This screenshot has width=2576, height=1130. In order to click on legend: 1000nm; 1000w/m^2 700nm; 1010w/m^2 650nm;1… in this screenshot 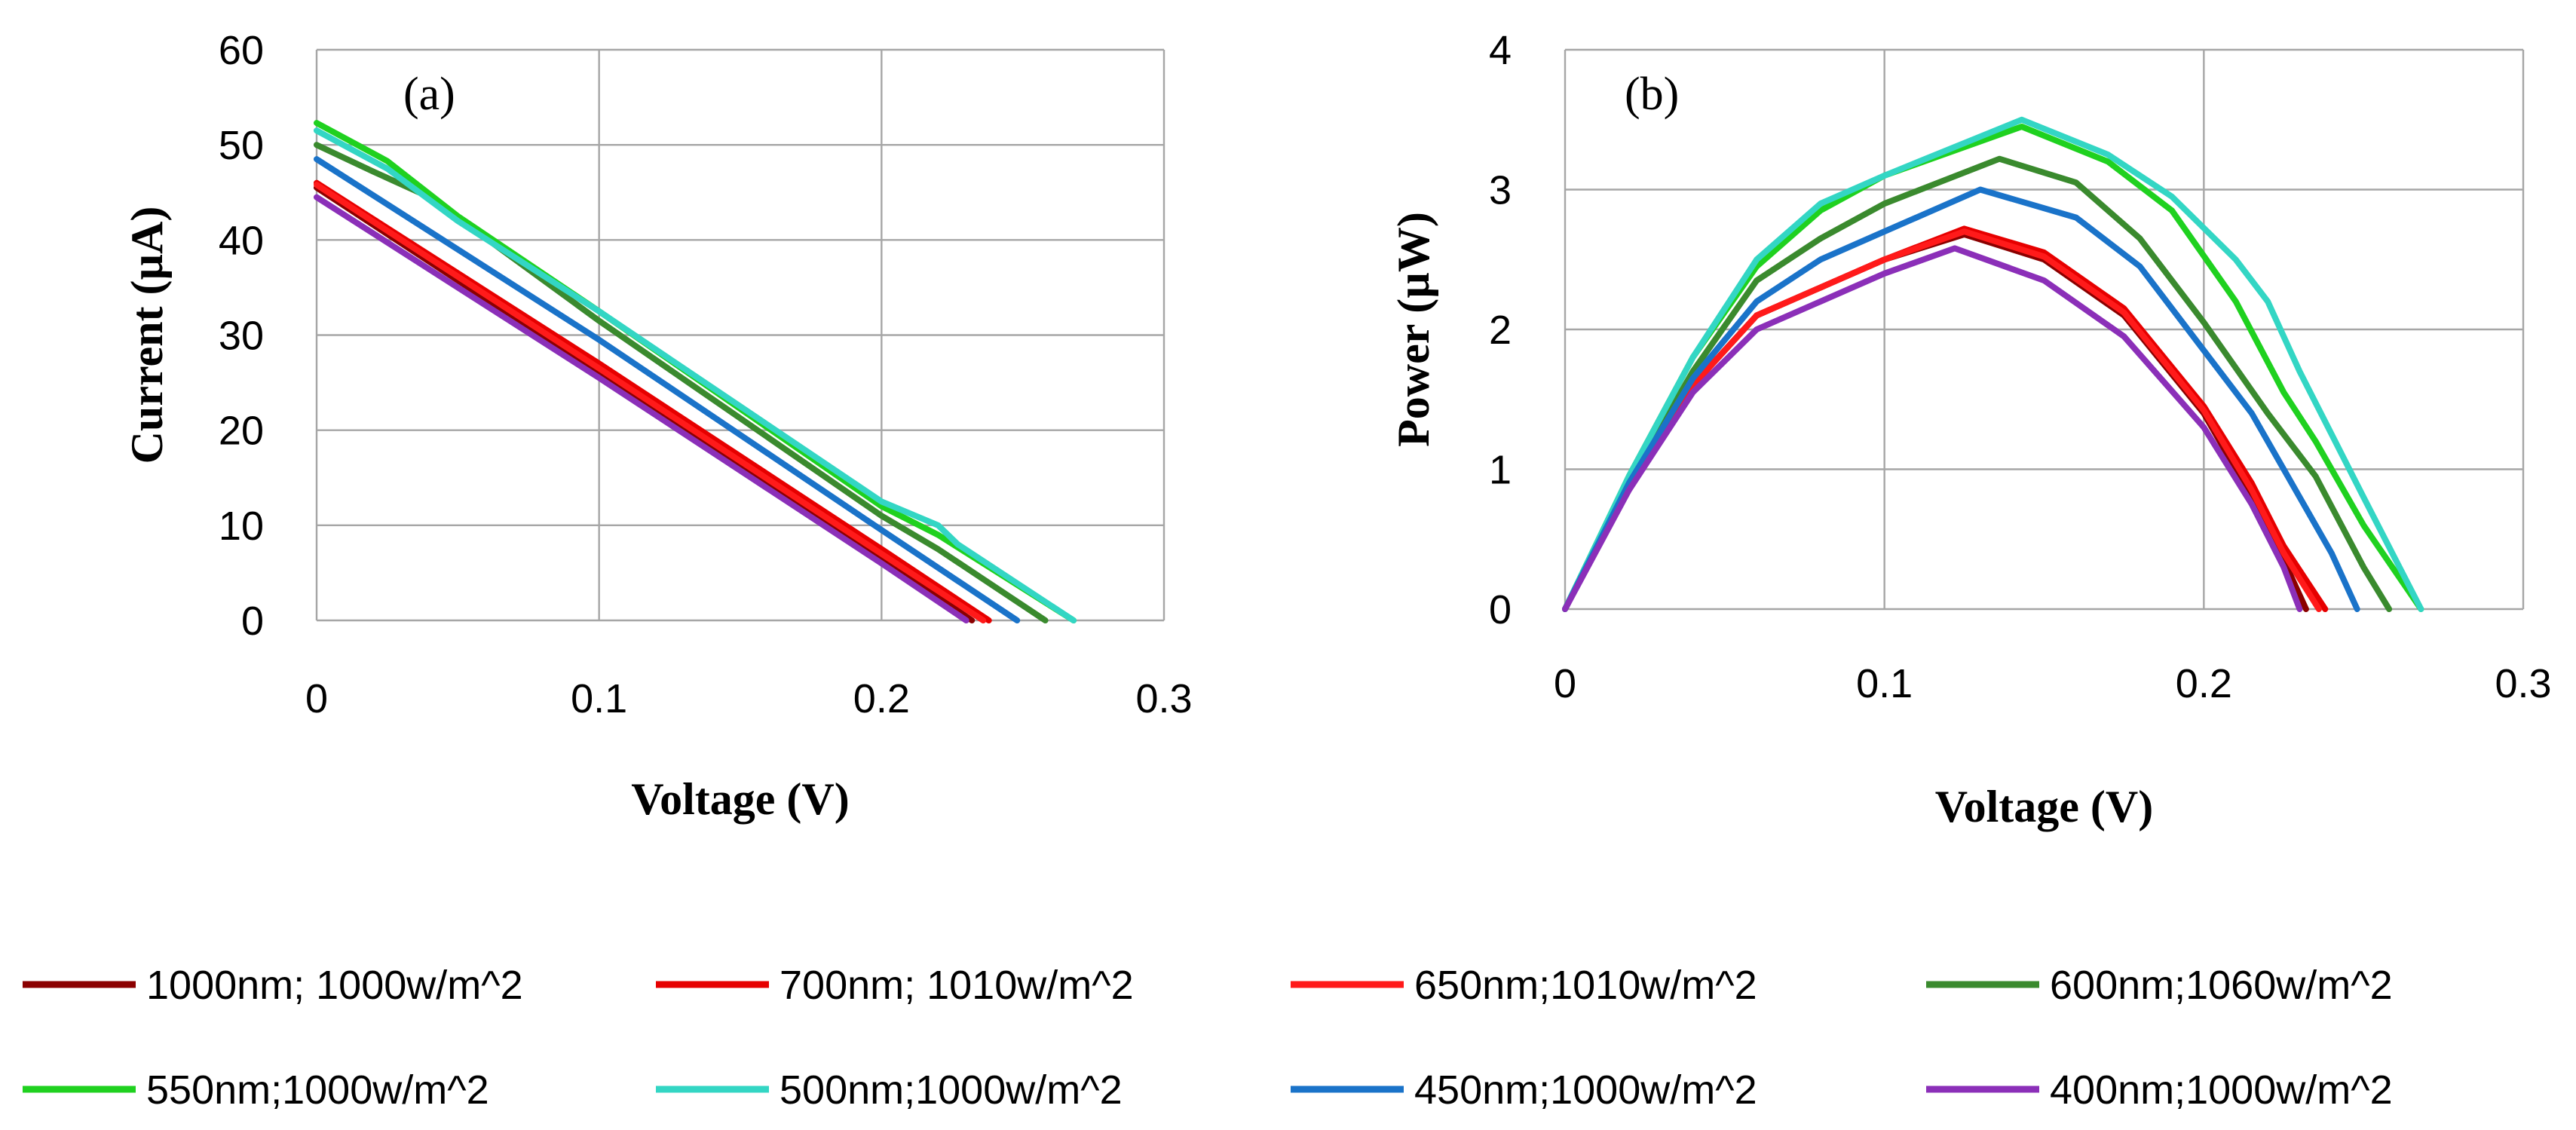, I will do `click(1208, 1038)`.